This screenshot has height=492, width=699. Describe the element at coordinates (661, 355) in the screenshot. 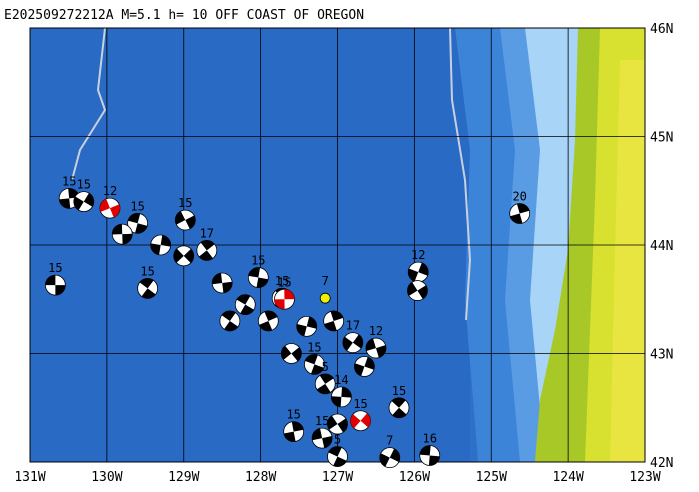

I see `y-tick-label: 43N` at that location.